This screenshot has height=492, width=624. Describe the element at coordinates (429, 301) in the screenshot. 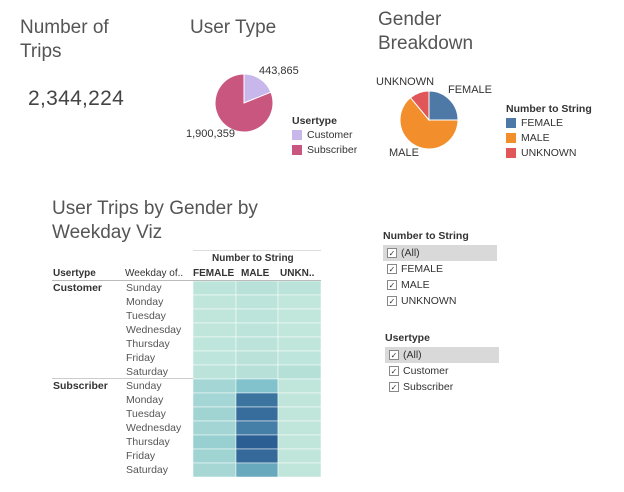

I see `option-label: UNKNOWN` at that location.